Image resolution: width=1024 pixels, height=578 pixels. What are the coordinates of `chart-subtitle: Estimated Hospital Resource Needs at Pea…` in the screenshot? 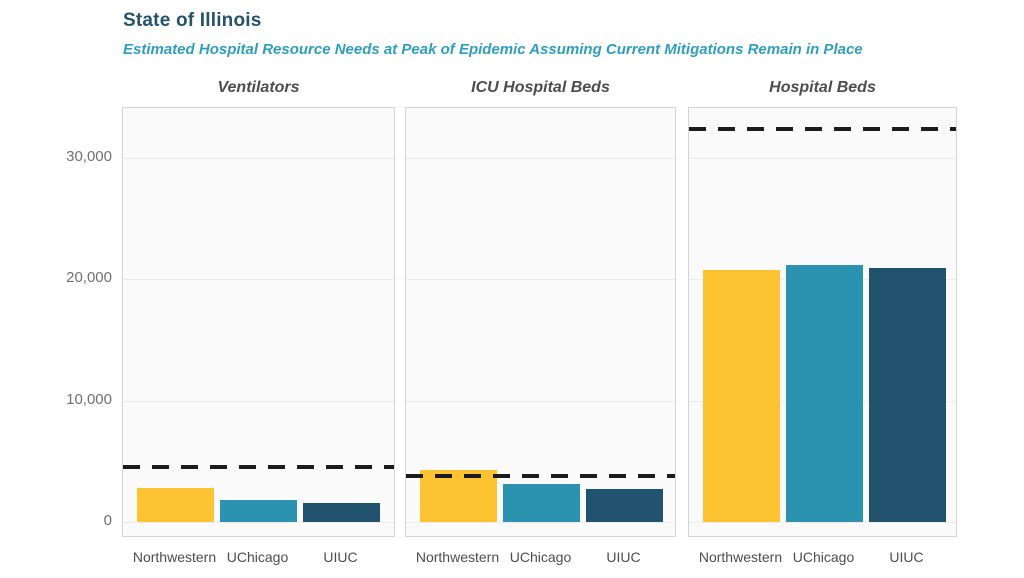 It's located at (493, 49).